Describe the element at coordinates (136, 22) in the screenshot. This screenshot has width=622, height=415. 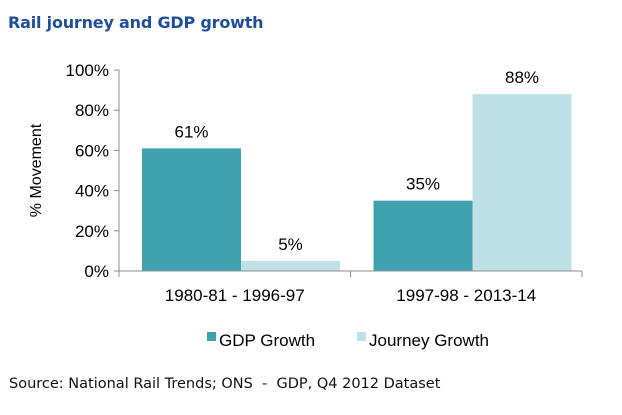
I see `chart-title: Rail journey and GDP growth` at that location.